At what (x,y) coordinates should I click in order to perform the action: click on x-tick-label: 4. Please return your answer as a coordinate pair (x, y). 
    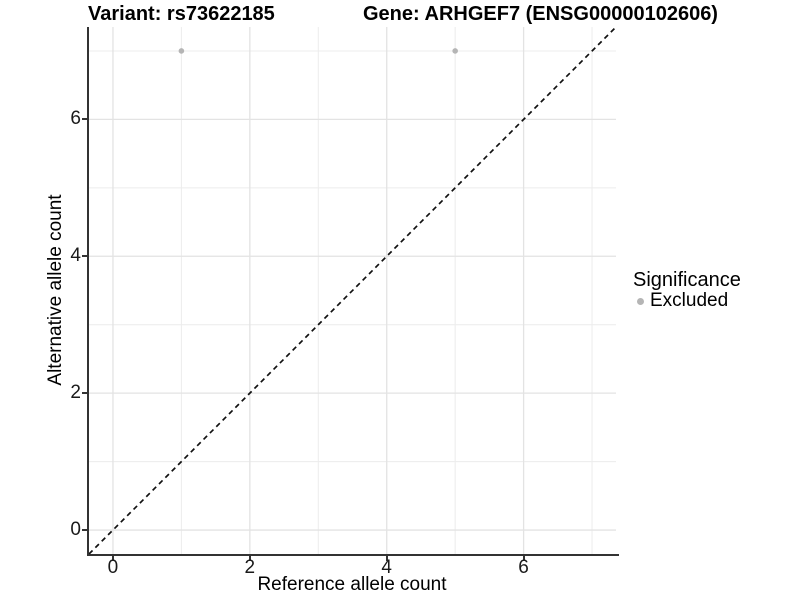
    Looking at the image, I should click on (387, 567).